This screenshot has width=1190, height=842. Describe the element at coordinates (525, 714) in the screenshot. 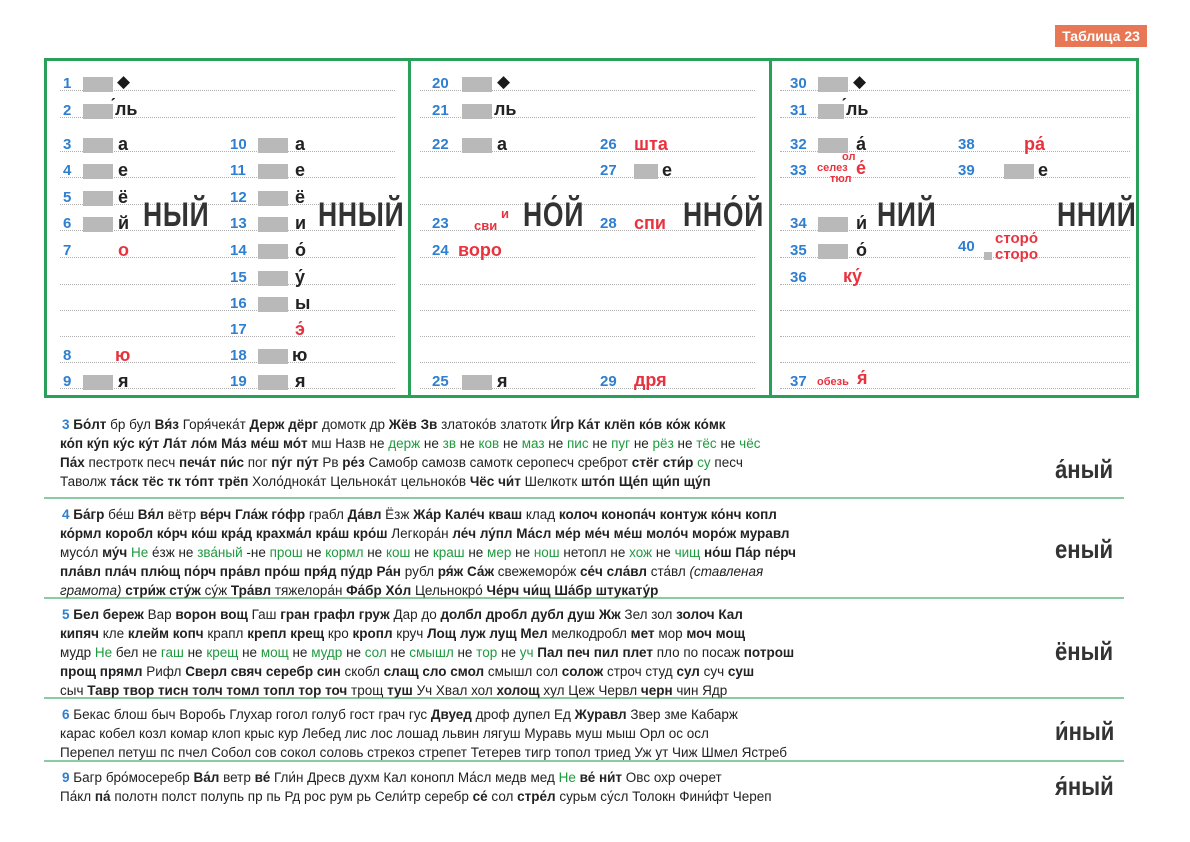

I see `word-stem: дроф дупел Ед` at that location.